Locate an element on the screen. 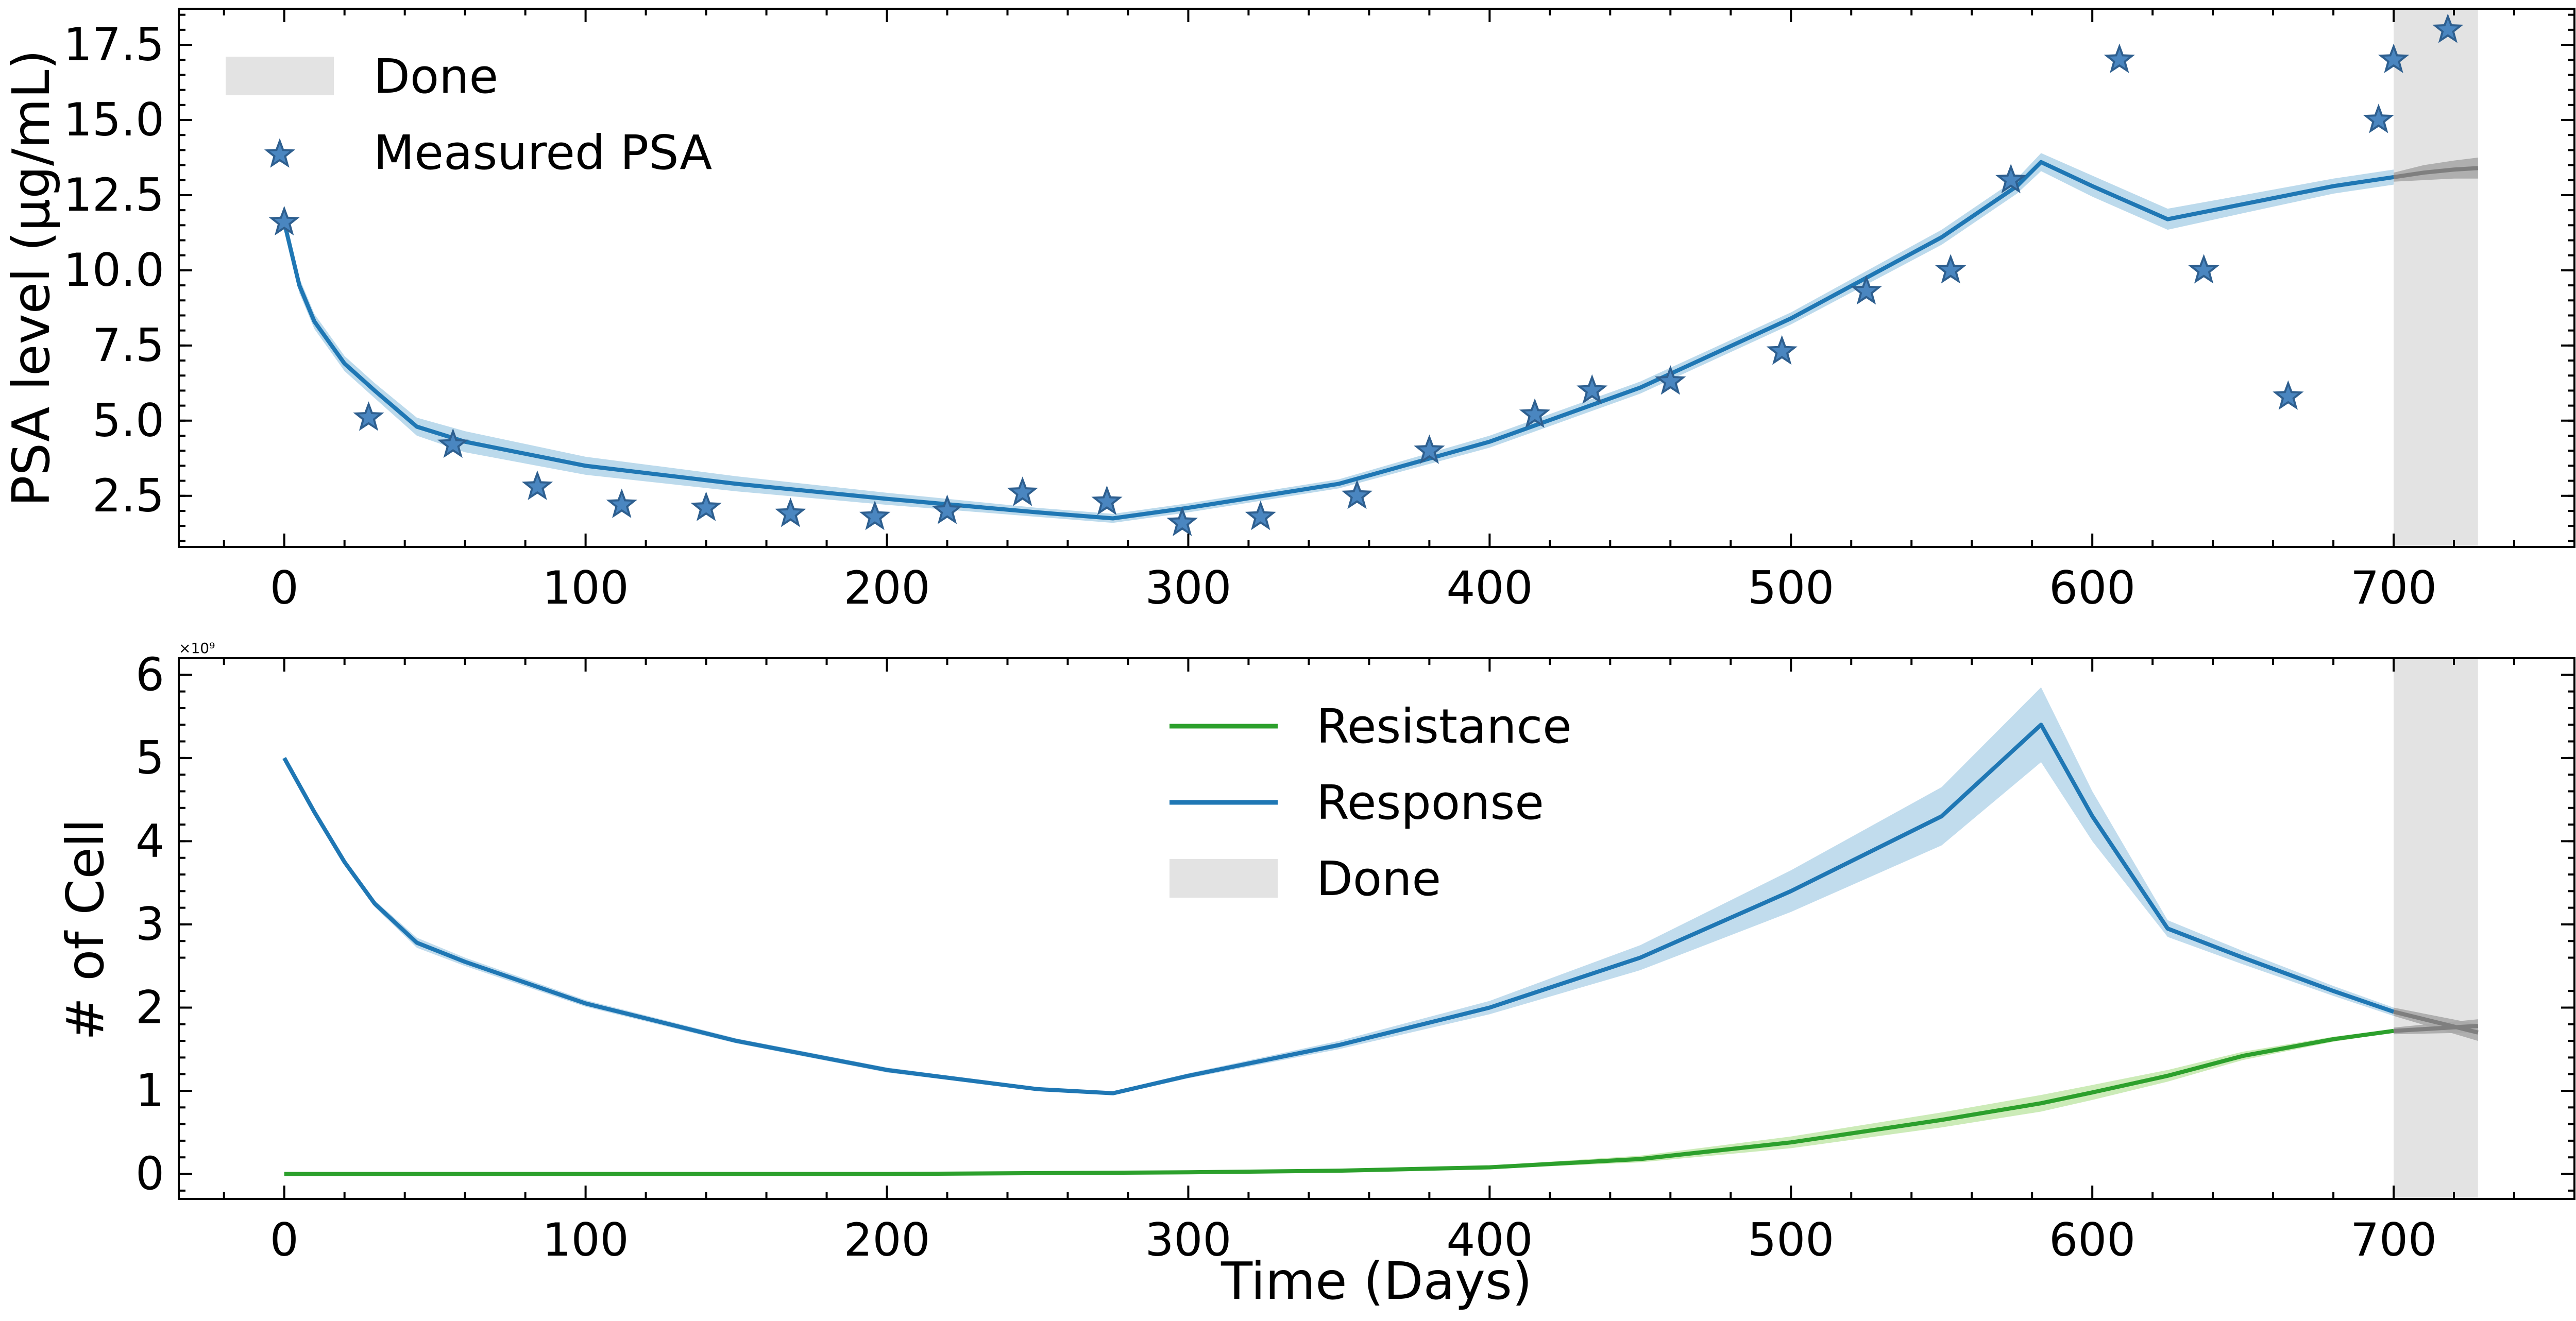 The height and width of the screenshot is (1321, 2576). bottom-legend: Resistance Response Done is located at coordinates (1371, 802).